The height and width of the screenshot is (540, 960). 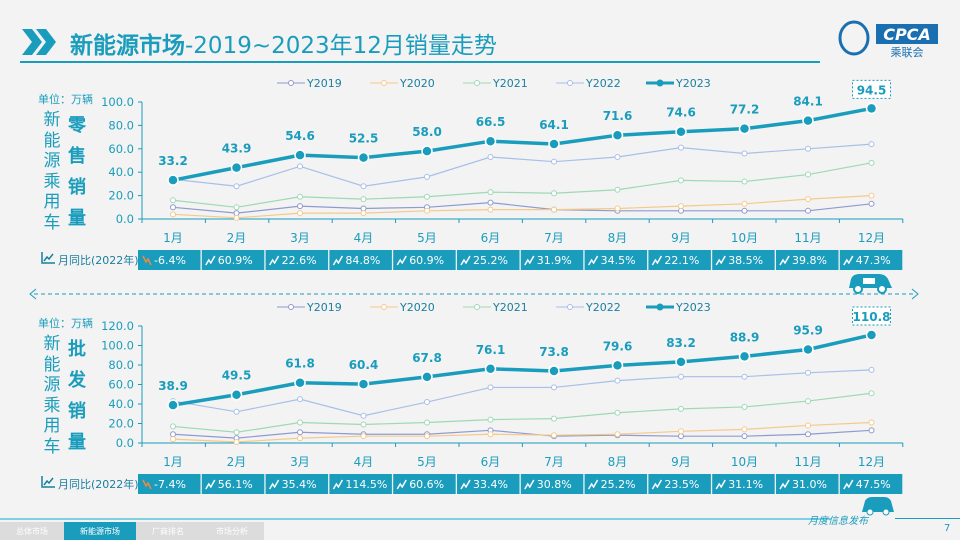 What do you see at coordinates (300, 136) in the screenshot?
I see `data-label: 54.6` at bounding box center [300, 136].